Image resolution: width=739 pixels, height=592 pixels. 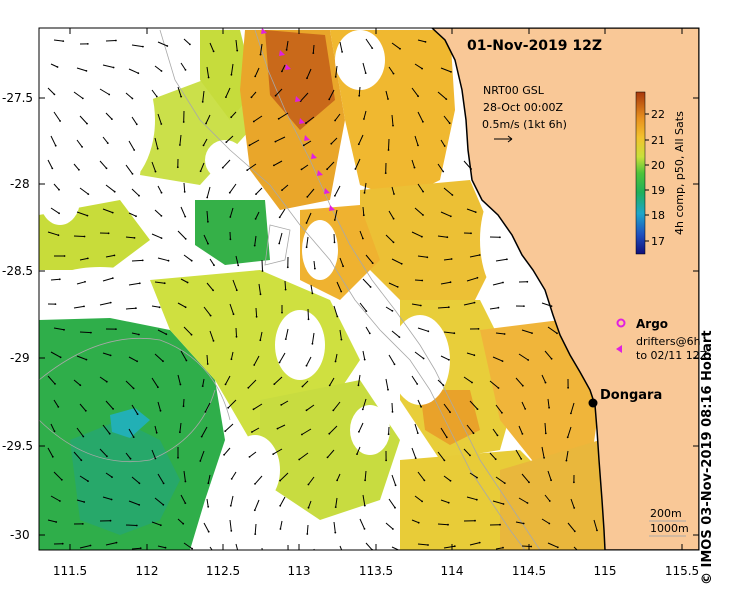 I want to click on x-tick-label: 115.5, so click(x=682, y=571).